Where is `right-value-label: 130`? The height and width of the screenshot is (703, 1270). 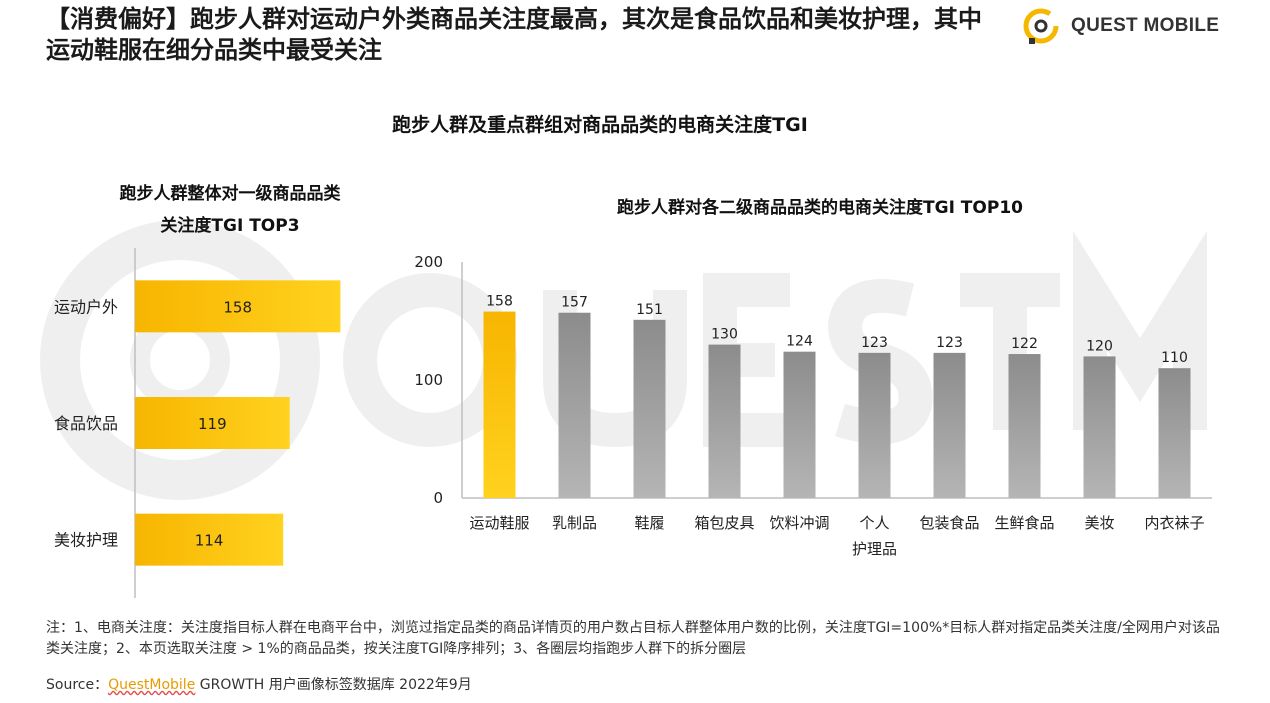
right-value-label: 130 is located at coordinates (724, 335).